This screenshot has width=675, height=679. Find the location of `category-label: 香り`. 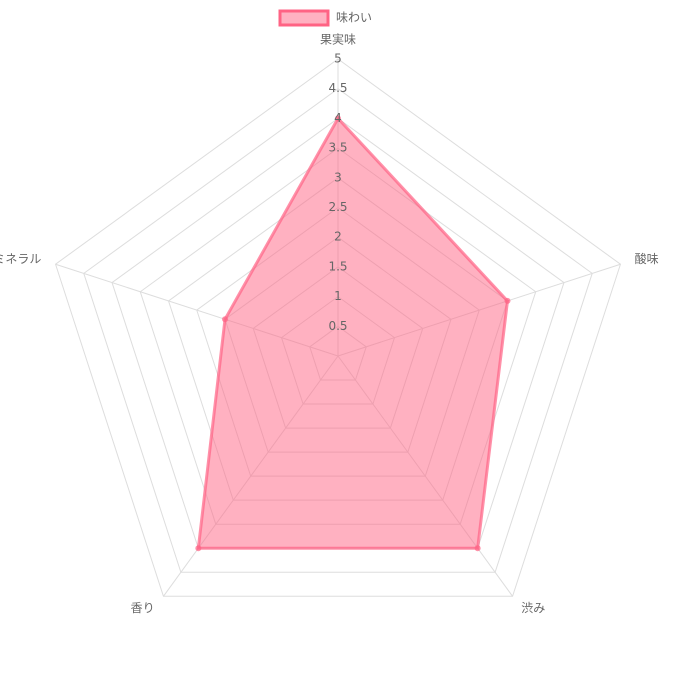

category-label: 香り is located at coordinates (143, 608).